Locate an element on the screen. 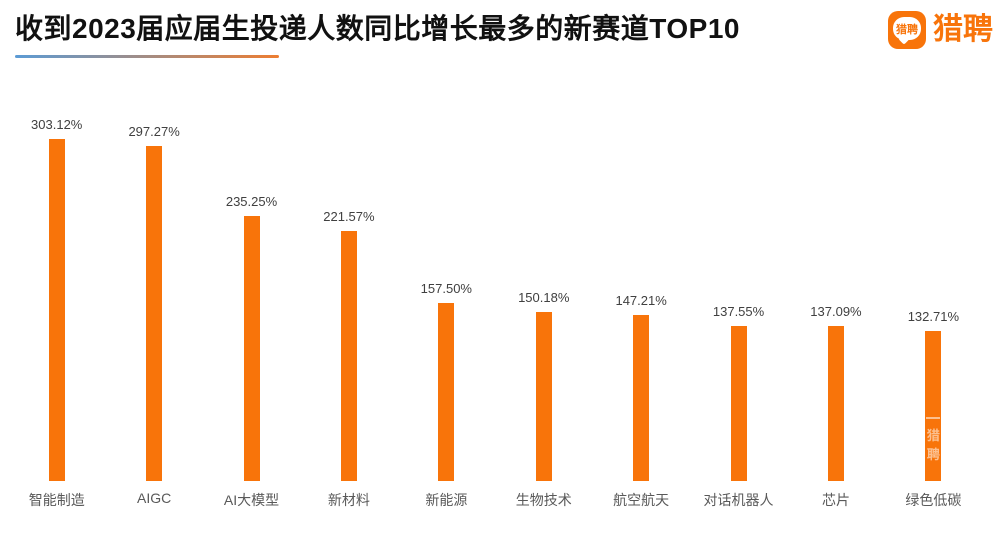 This screenshot has height=534, width=1000. chart-column: 221.57% 新材料 is located at coordinates (348, 305).